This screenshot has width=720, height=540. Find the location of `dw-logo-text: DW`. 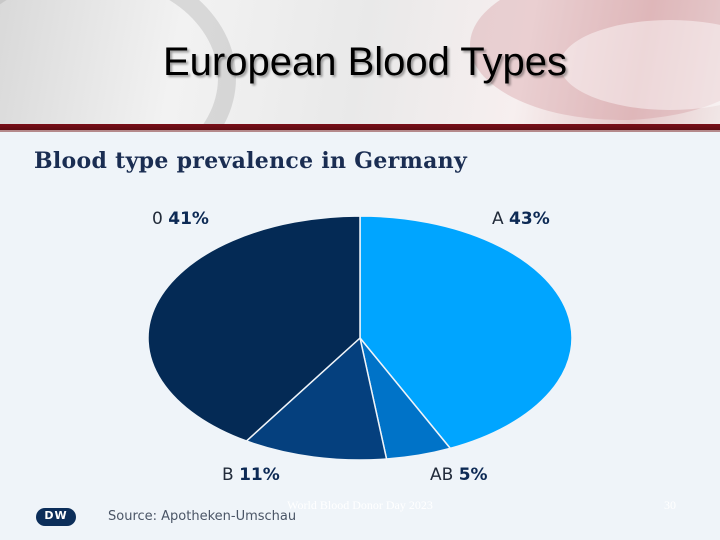

dw-logo-text: DW is located at coordinates (56, 515).